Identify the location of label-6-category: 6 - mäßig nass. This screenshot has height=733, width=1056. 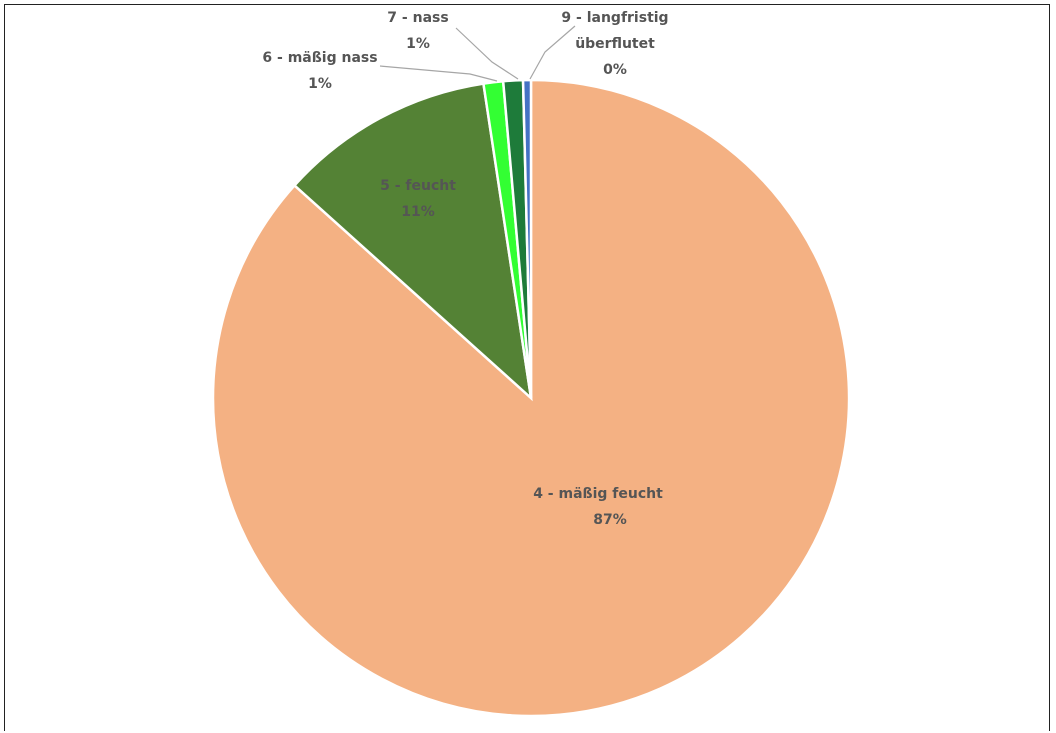
(319, 58).